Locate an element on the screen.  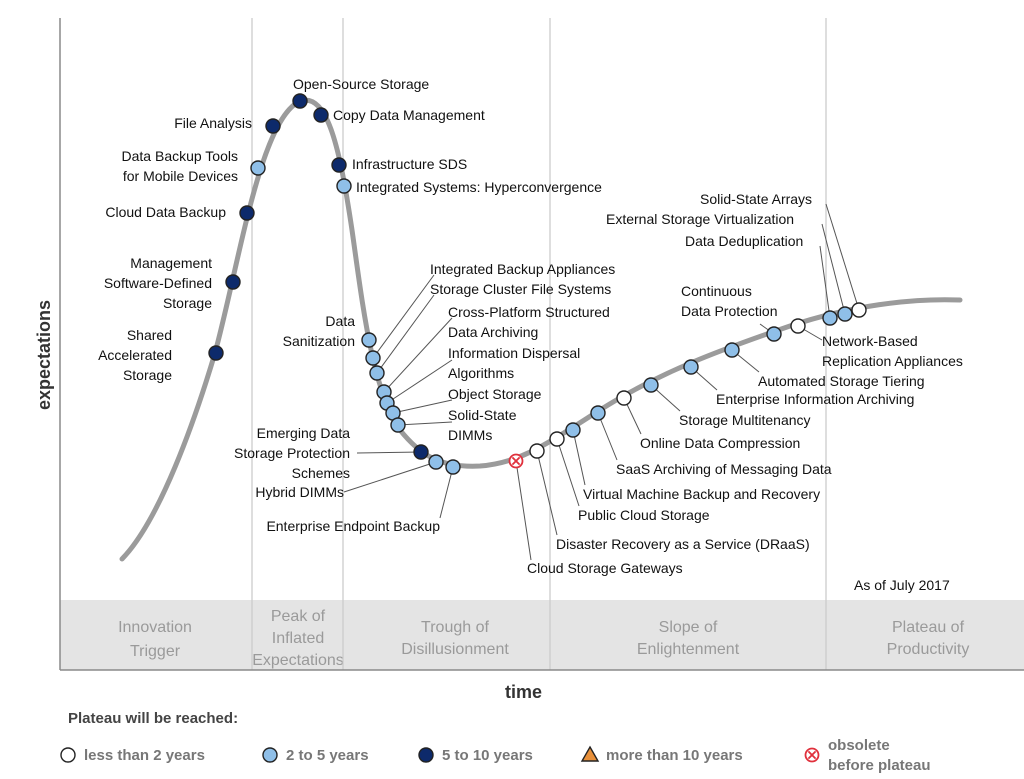
point-virtual-machine-backup-and-recovery is located at coordinates (573, 430).